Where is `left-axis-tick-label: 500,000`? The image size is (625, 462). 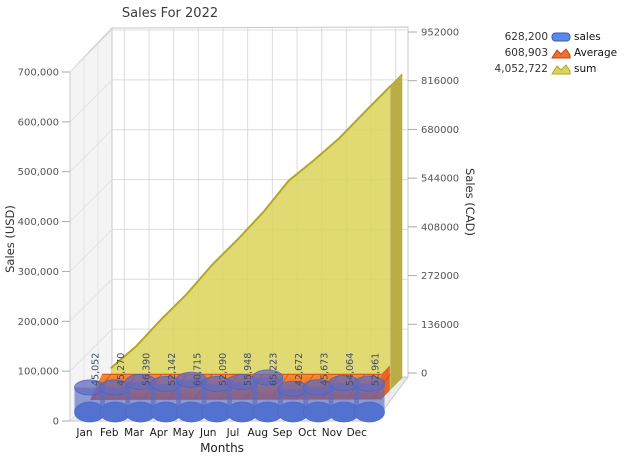 left-axis-tick-label: 500,000 is located at coordinates (38, 172).